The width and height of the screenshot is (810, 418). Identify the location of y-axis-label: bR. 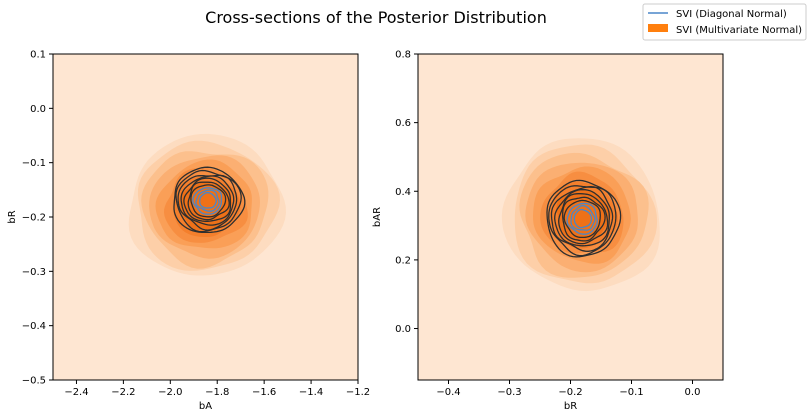
(12, 216).